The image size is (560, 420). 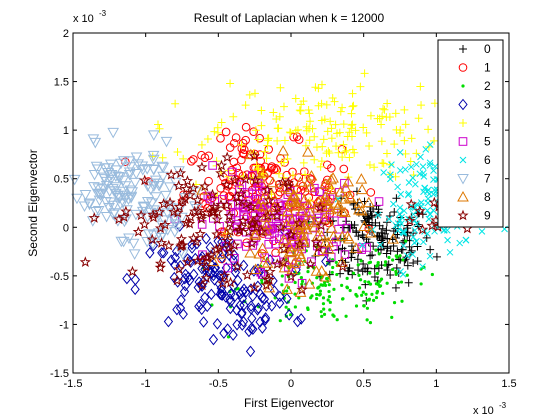 I want to click on x-tick-label: -1, so click(x=146, y=384).